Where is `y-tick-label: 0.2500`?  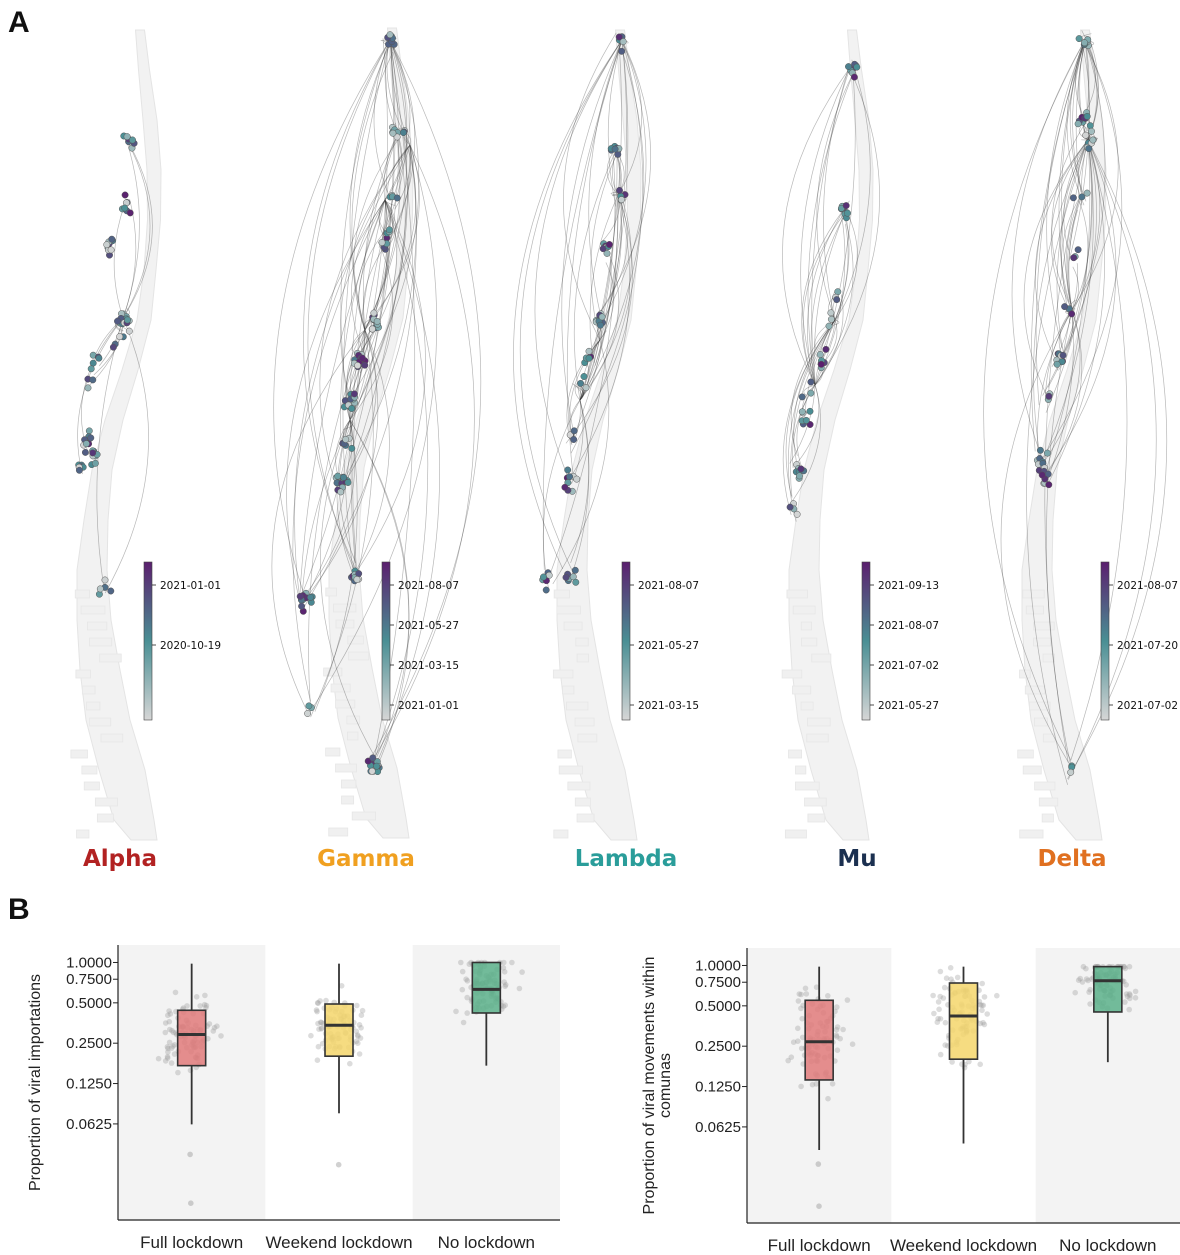
y-tick-label: 0.2500 is located at coordinates (89, 1043).